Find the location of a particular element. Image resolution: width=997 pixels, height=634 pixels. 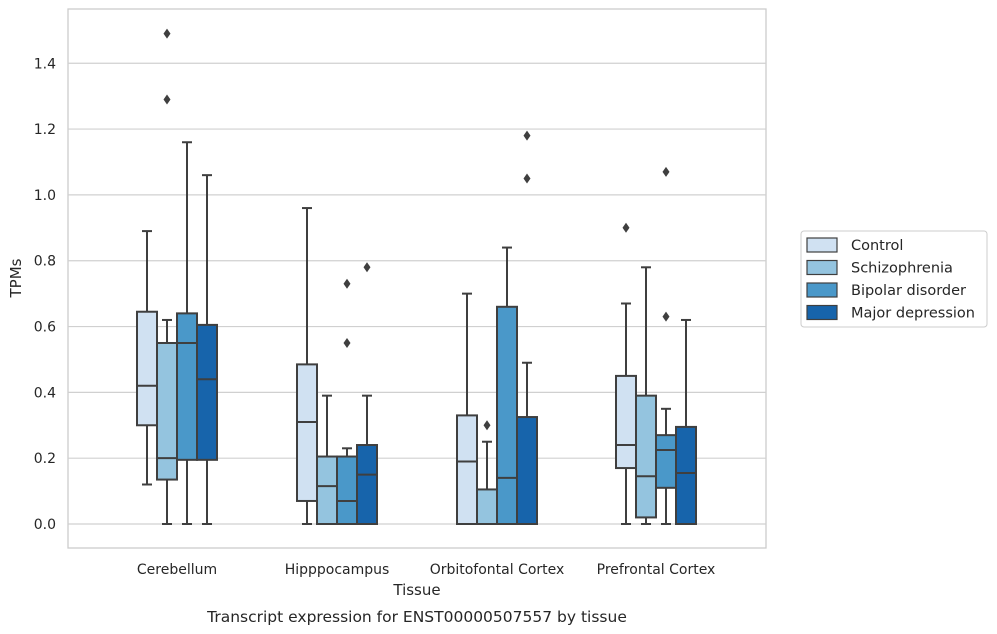

y-tick-label: 0.4 is located at coordinates (45, 393).